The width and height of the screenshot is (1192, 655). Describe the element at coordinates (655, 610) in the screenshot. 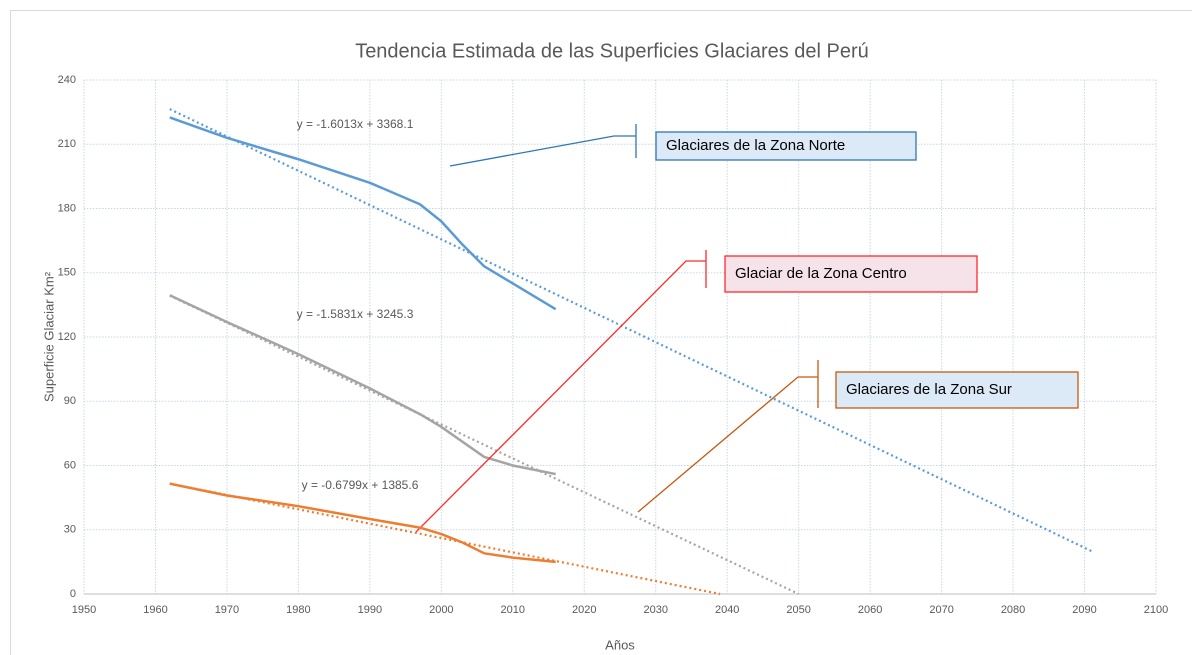

I see `x-tick-label: 2030` at that location.